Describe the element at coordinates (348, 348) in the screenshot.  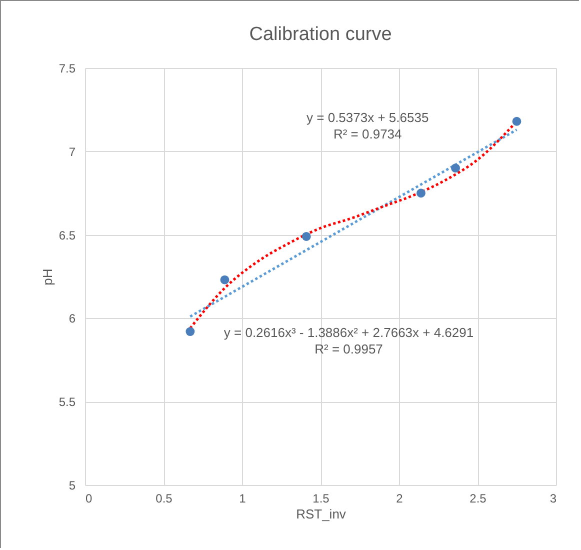
I see `annotation: R² = 0.9957` at that location.